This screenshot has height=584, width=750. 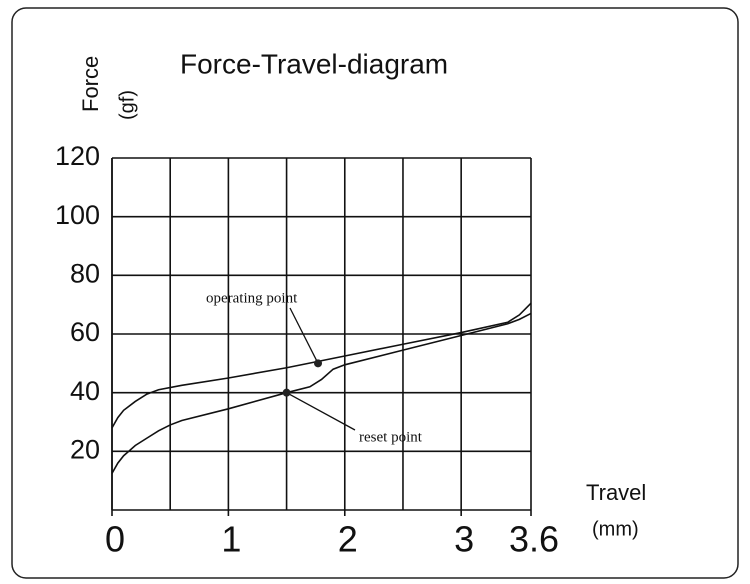 What do you see at coordinates (127, 105) in the screenshot?
I see `y-axis-unit: (gf)` at bounding box center [127, 105].